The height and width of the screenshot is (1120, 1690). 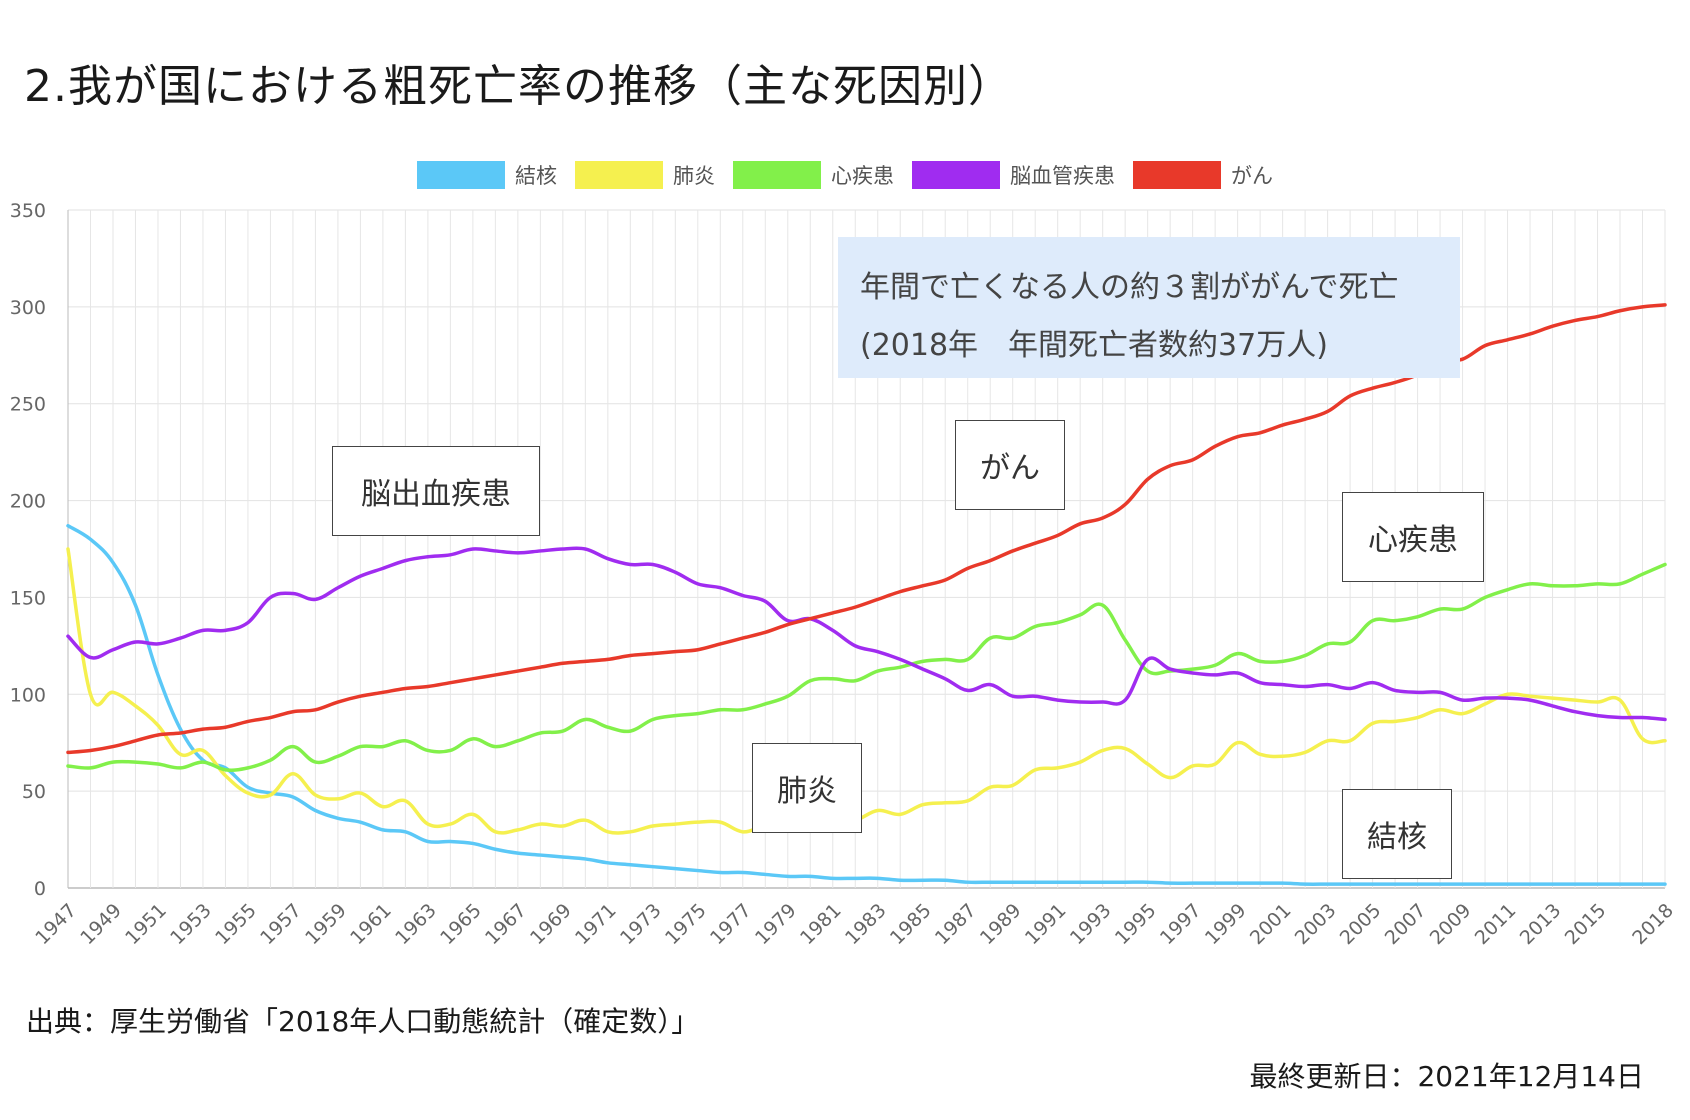 I want to click on x-tick-label: 1973, so click(x=641, y=924).